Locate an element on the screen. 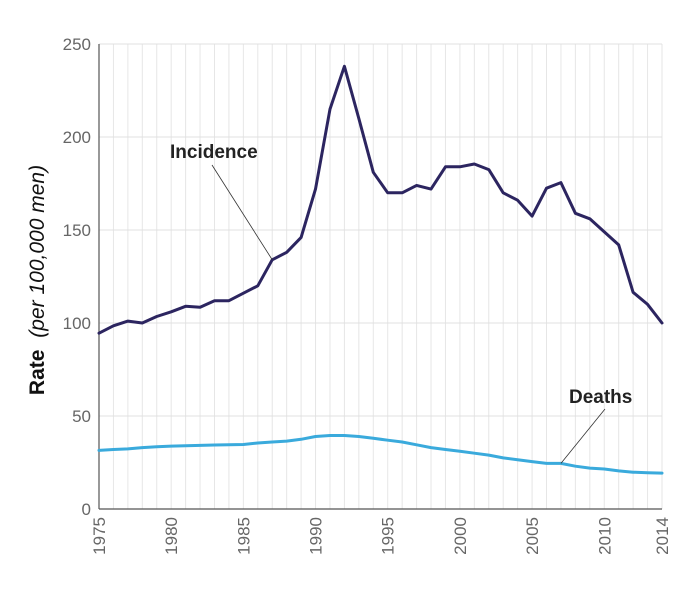 This screenshot has height=598, width=700. x-tick-label: 1980 is located at coordinates (171, 536).